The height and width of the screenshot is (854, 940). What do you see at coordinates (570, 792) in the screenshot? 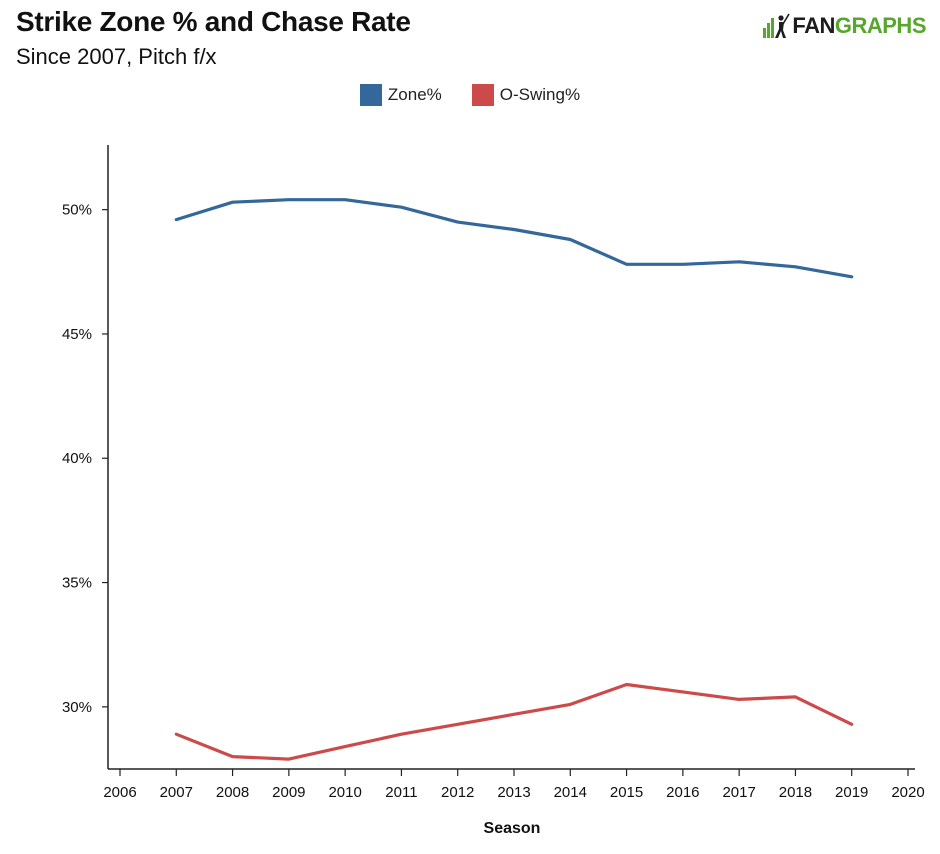
I see `x-tick-label: 2014` at bounding box center [570, 792].